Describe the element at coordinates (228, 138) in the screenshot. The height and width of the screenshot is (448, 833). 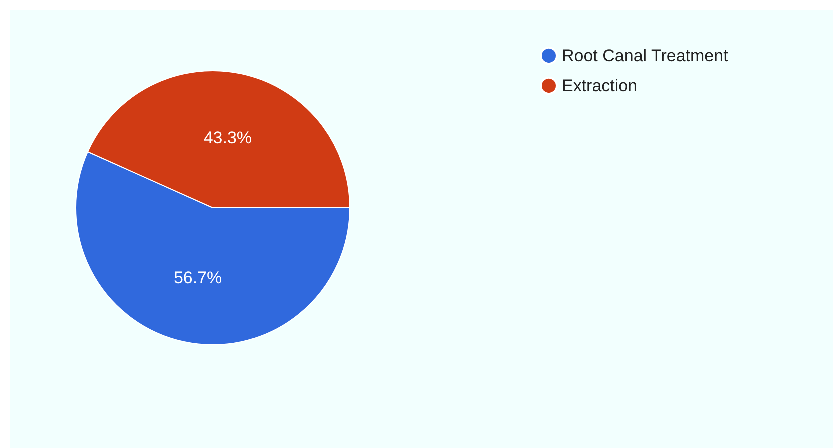
I see `data-label: 43.3%` at that location.